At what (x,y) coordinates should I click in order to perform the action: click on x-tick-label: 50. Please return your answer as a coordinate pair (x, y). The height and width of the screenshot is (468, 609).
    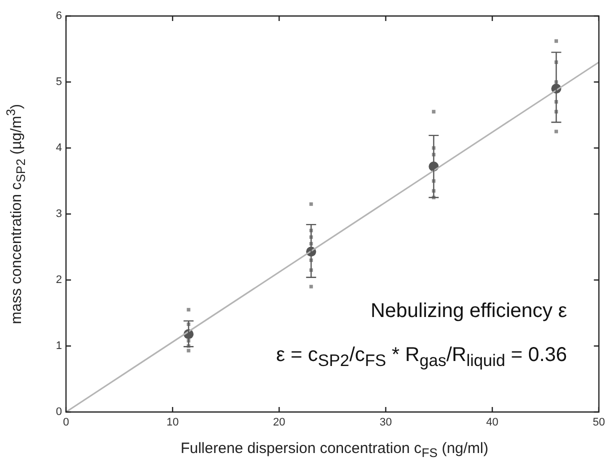
    Looking at the image, I should click on (599, 422).